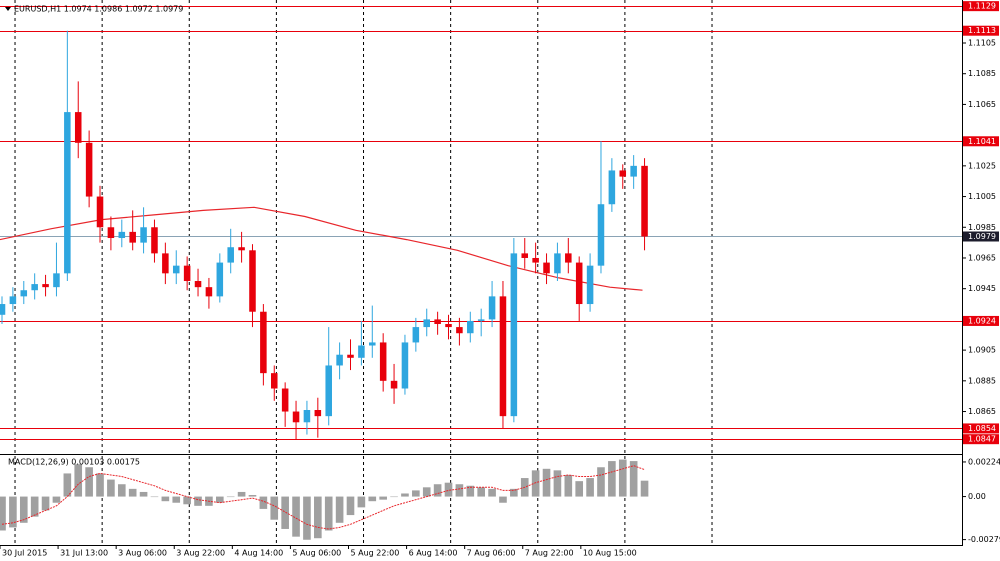 The width and height of the screenshot is (1000, 561). I want to click on level-label: 1.0924, so click(982, 320).